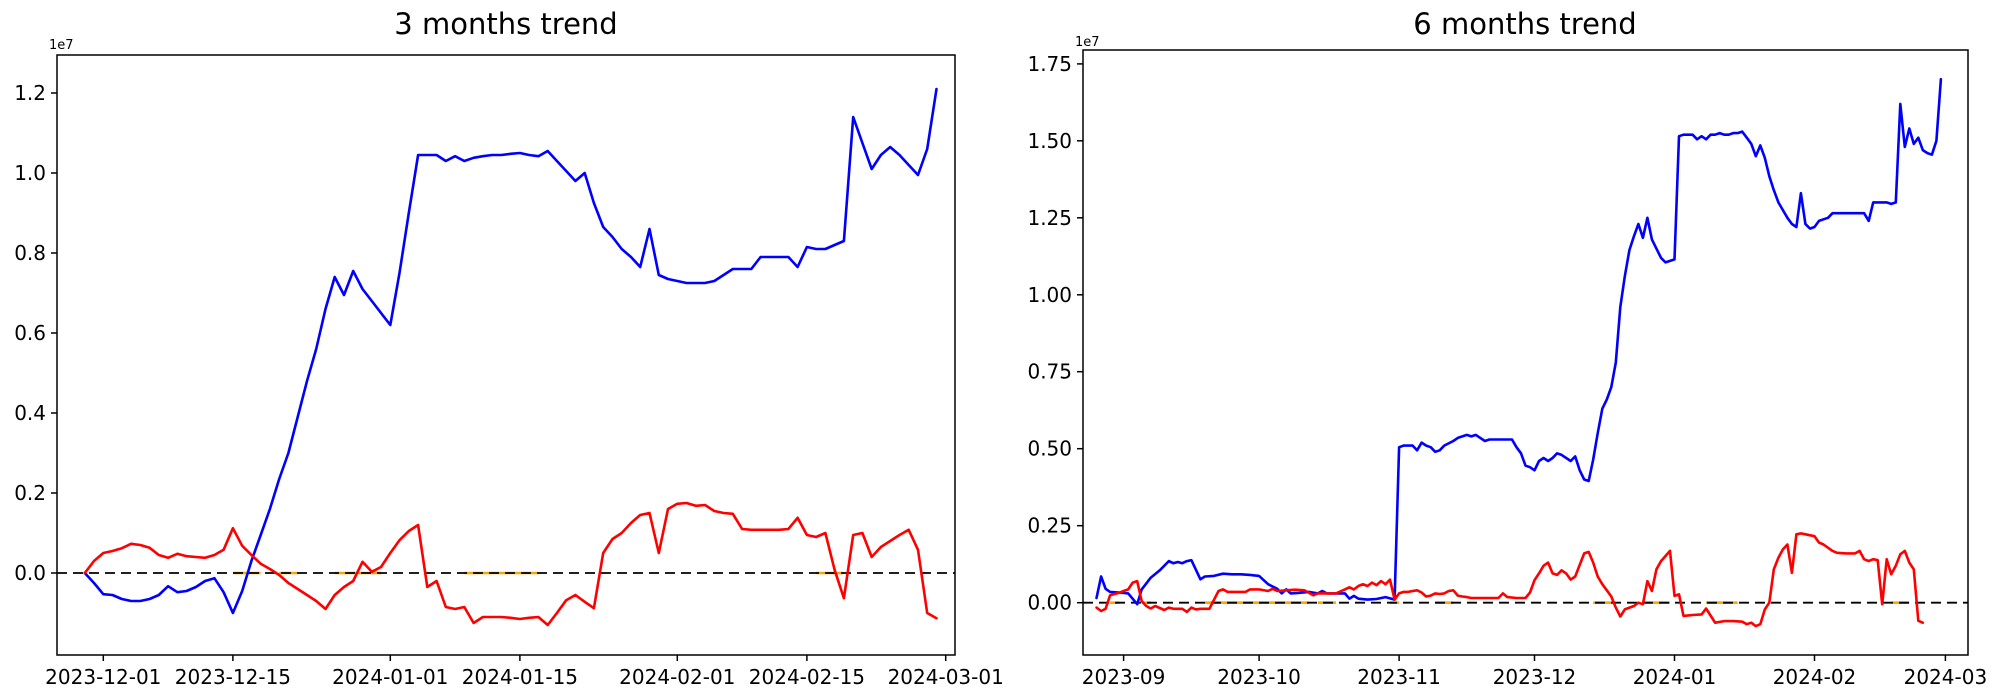 This screenshot has width=2000, height=700. What do you see at coordinates (1049, 295) in the screenshot?
I see `y-tick-label: 1.00` at bounding box center [1049, 295].